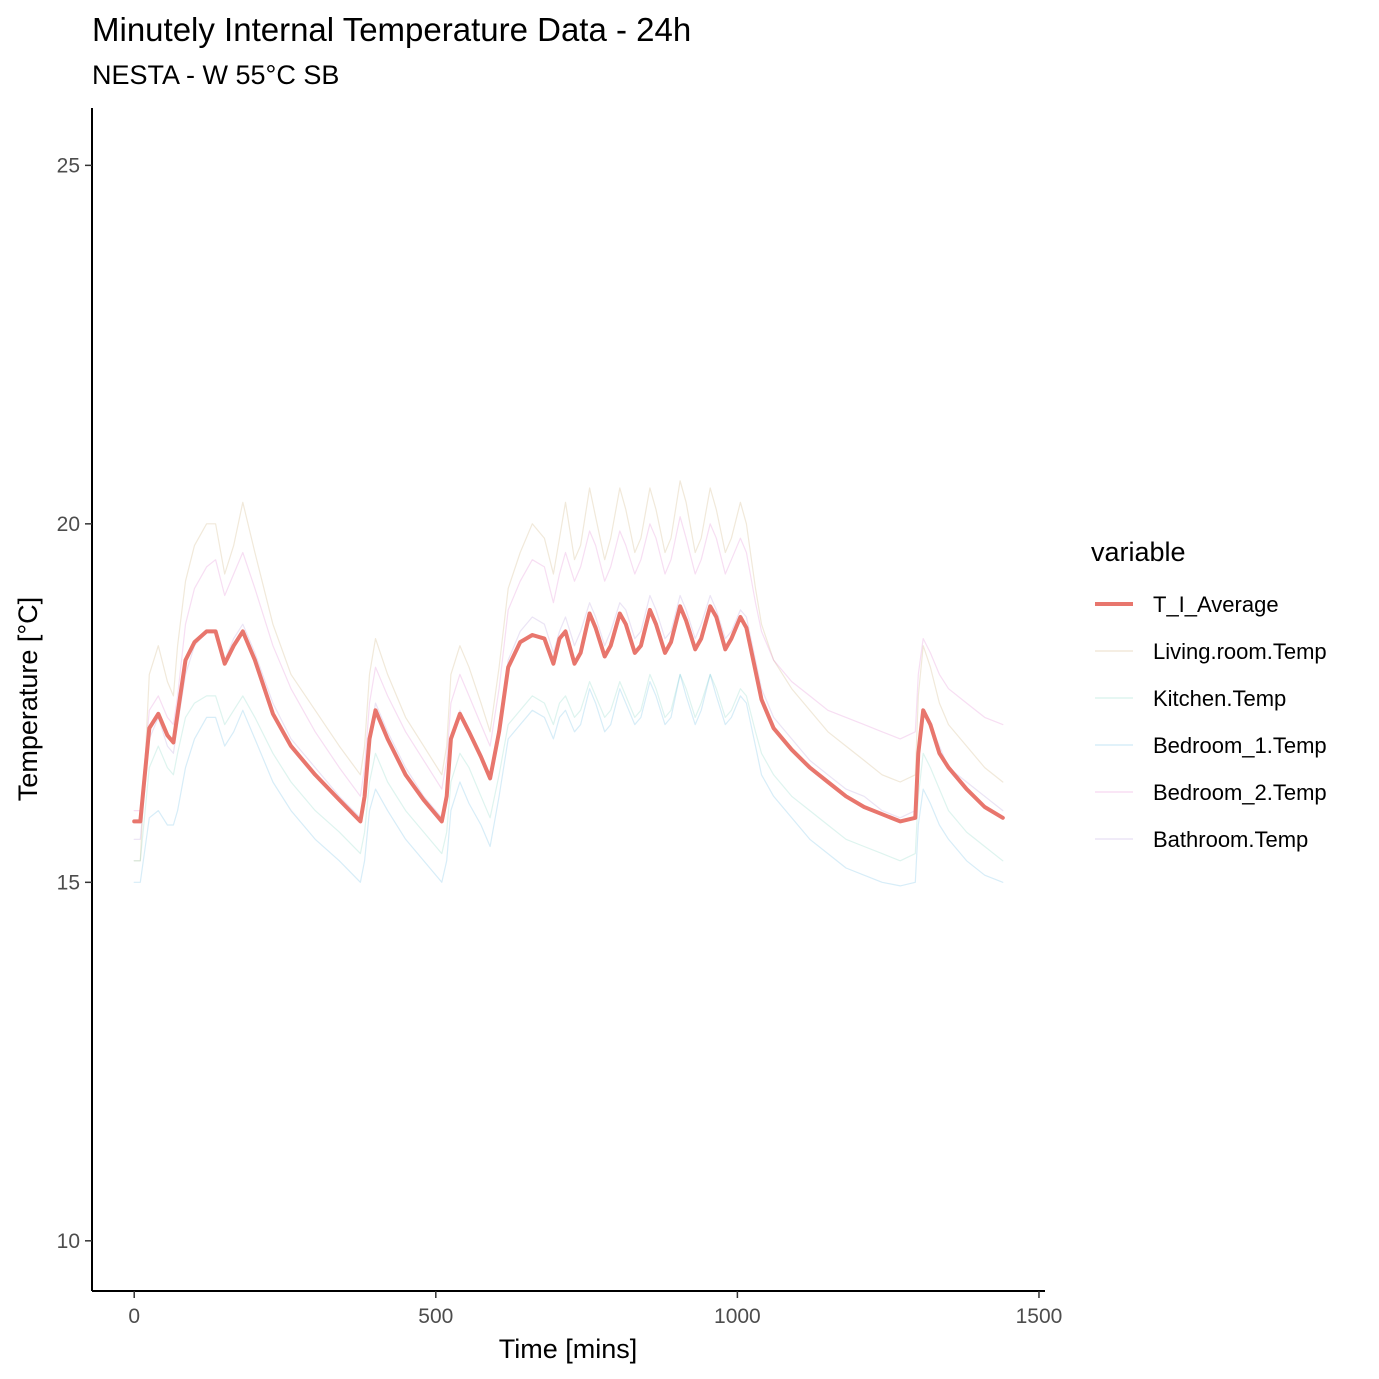 The image size is (1379, 1379). I want to click on chart-title: Minutely Internal Temperature Data - 24h, so click(392, 29).